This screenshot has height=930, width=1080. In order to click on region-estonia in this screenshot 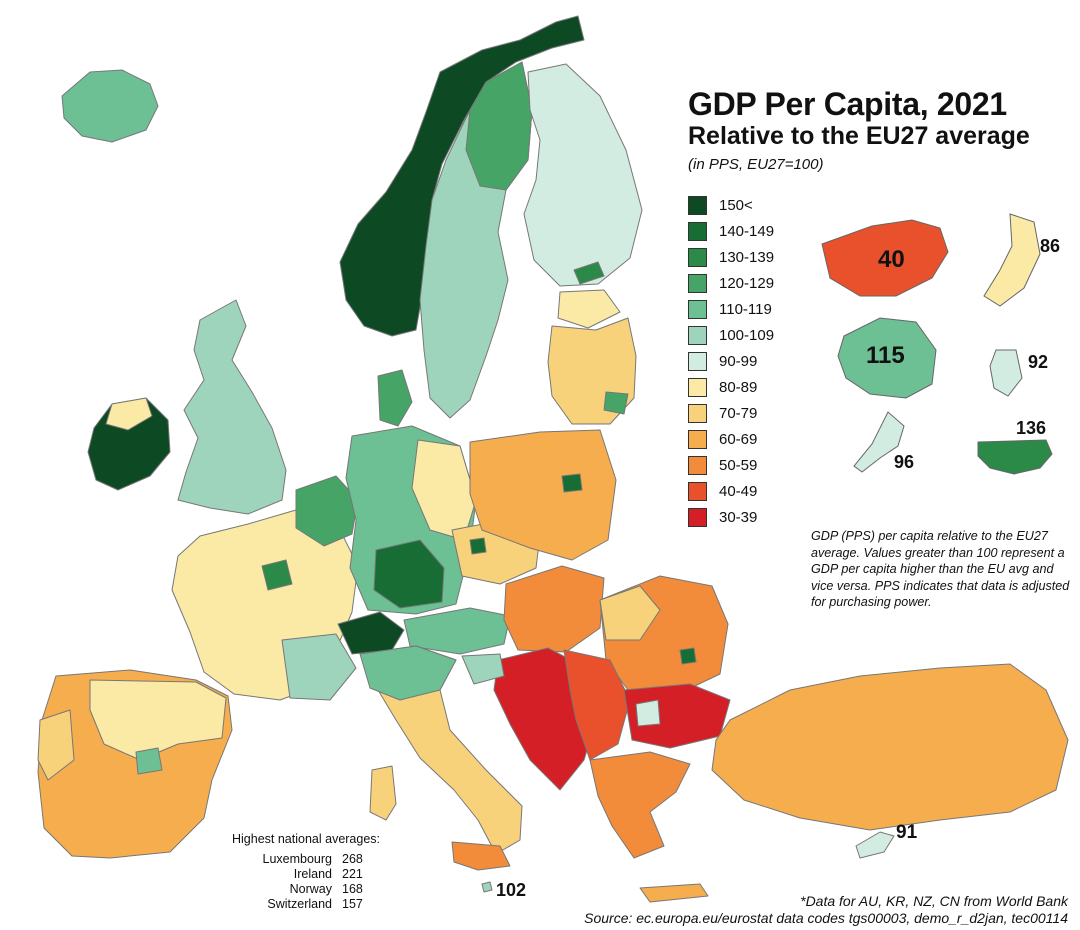, I will do `click(589, 309)`.